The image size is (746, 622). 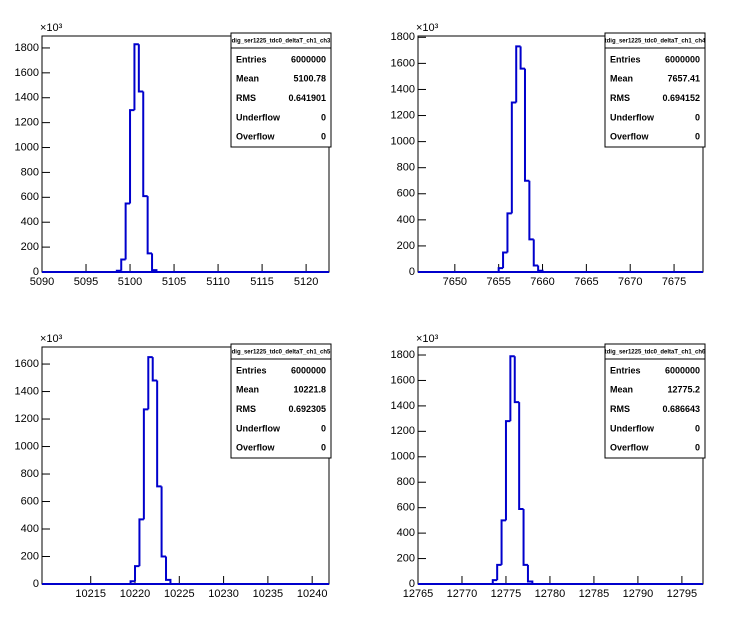 What do you see at coordinates (586, 282) in the screenshot?
I see `x-tick-label: 7665` at bounding box center [586, 282].